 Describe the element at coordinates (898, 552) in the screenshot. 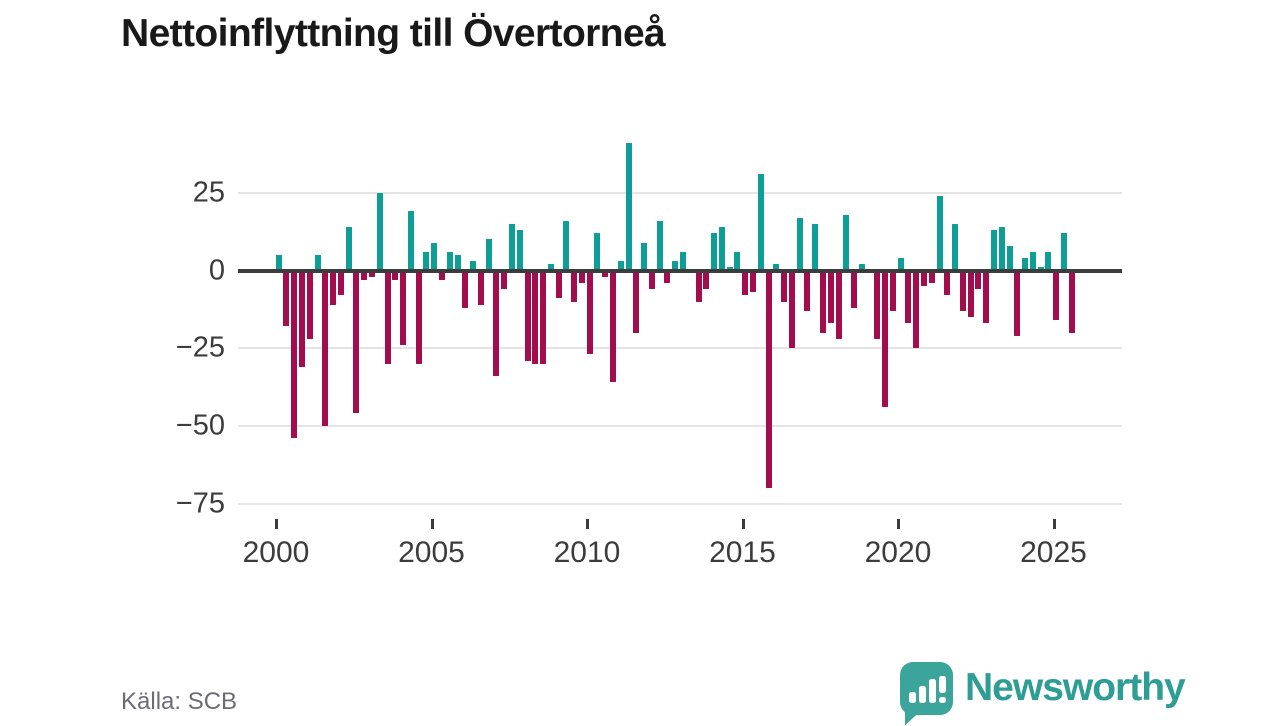

I see `x-axis-tick-label: 2020` at that location.